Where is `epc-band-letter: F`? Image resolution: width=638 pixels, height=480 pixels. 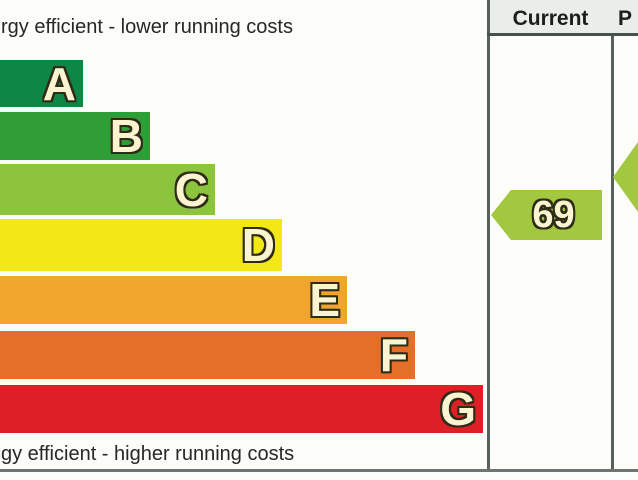
epc-band-letter: F is located at coordinates (393, 355).